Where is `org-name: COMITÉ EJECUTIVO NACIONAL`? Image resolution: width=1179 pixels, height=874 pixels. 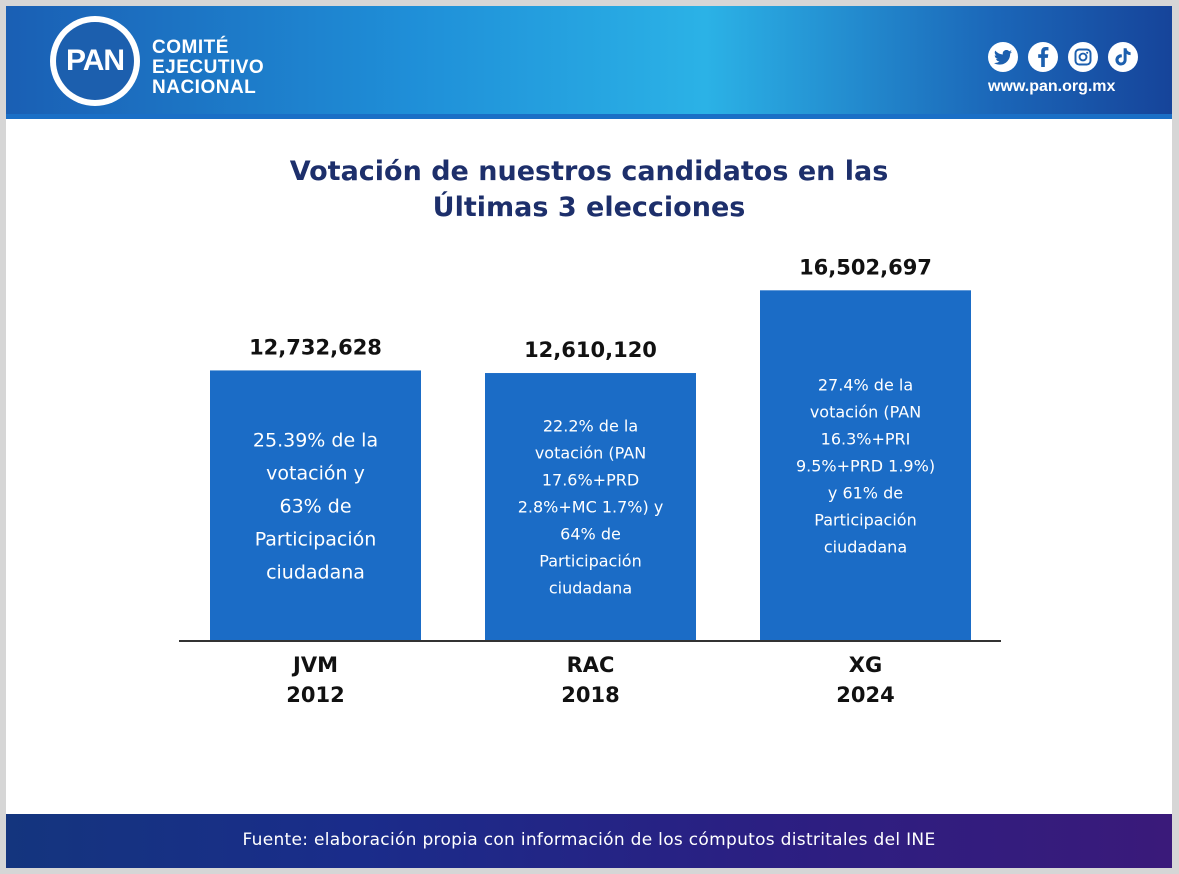 org-name: COMITÉ EJECUTIVO NACIONAL is located at coordinates (208, 68).